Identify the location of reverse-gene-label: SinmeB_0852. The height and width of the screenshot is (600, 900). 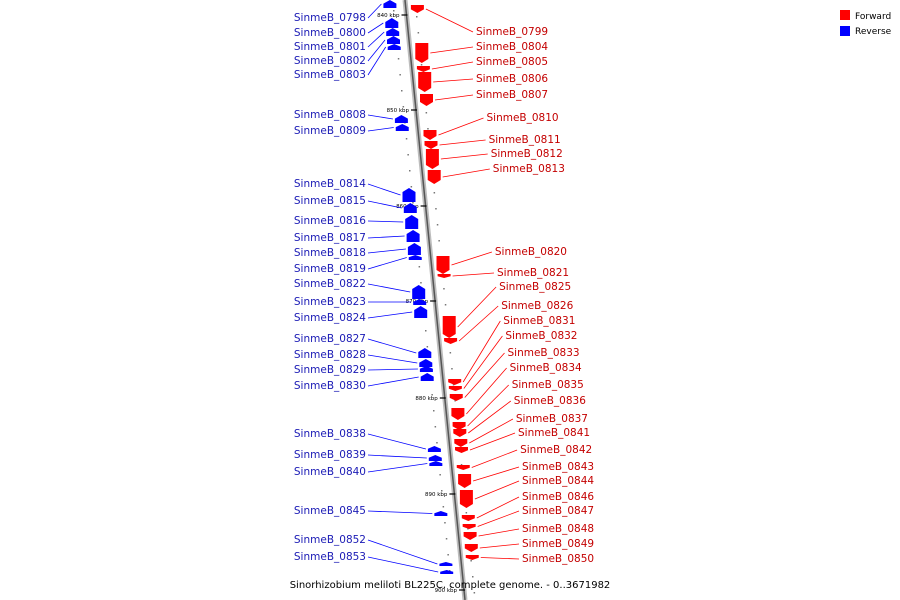
(330, 540).